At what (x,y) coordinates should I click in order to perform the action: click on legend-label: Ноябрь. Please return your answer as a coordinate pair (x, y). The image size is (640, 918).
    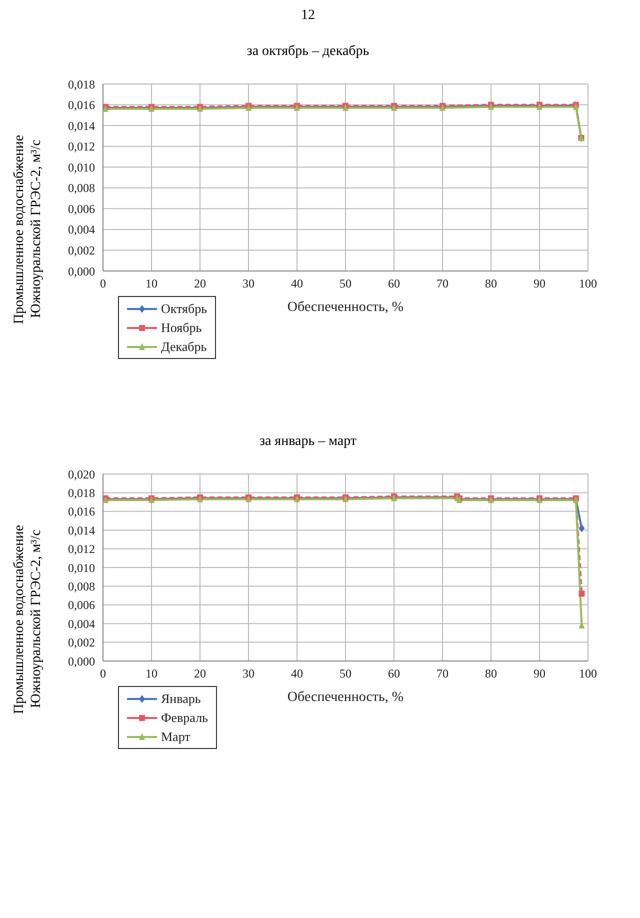
    Looking at the image, I should click on (181, 328).